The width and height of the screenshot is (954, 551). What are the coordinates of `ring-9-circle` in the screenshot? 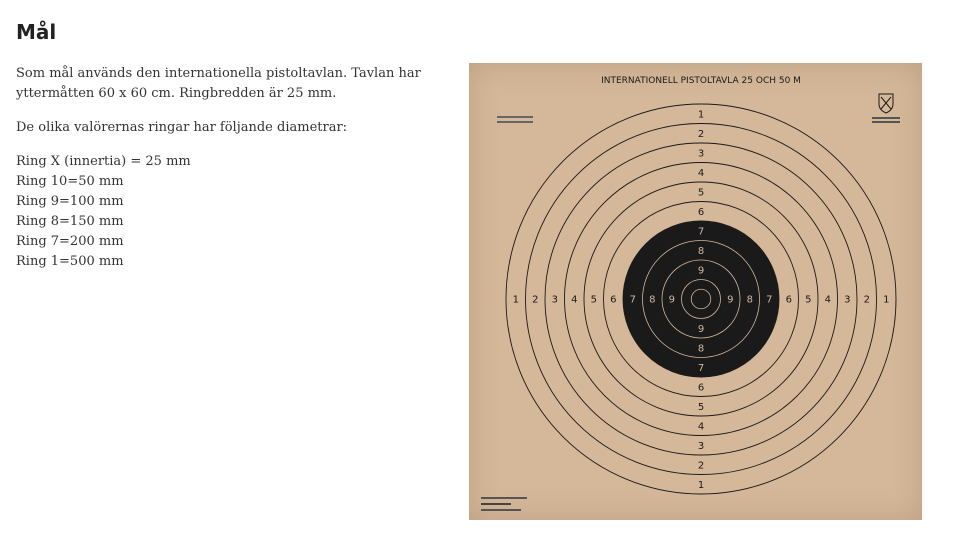 It's located at (701, 299).